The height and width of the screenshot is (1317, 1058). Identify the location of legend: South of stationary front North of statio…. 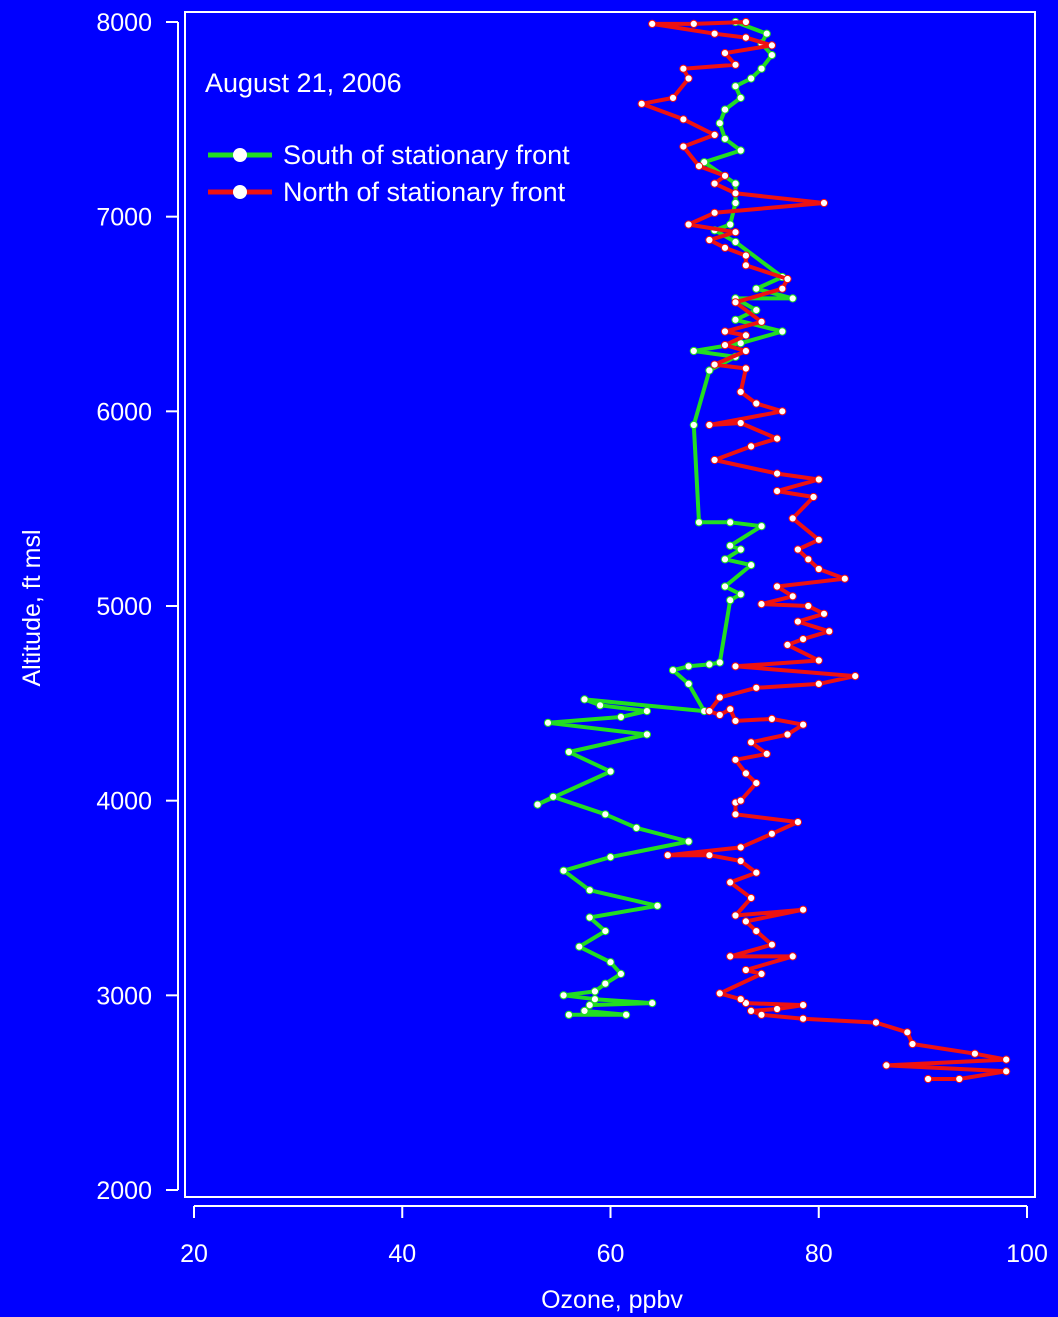
(389, 173).